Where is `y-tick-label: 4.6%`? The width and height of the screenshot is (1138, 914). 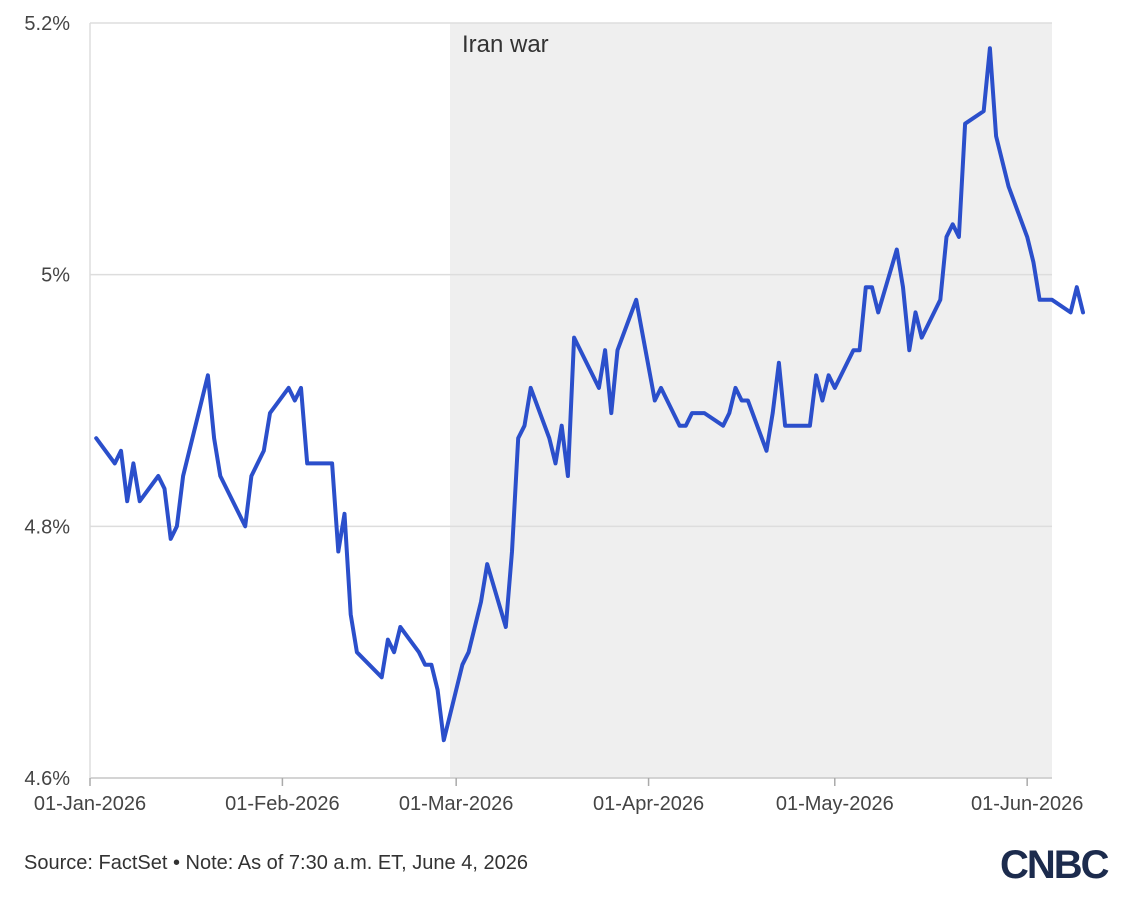
y-tick-label: 4.6% is located at coordinates (47, 779).